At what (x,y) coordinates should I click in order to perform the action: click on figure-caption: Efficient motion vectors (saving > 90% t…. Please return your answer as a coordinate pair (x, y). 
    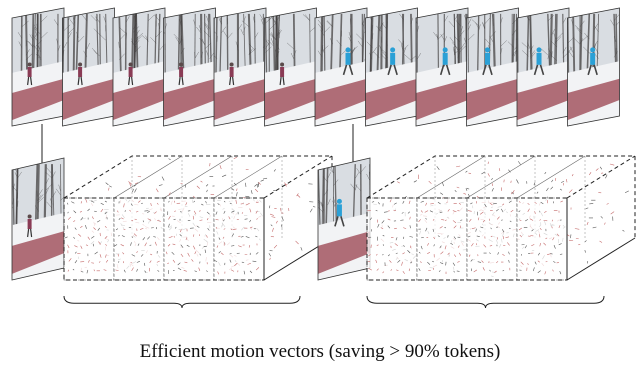
    Looking at the image, I should click on (320, 351).